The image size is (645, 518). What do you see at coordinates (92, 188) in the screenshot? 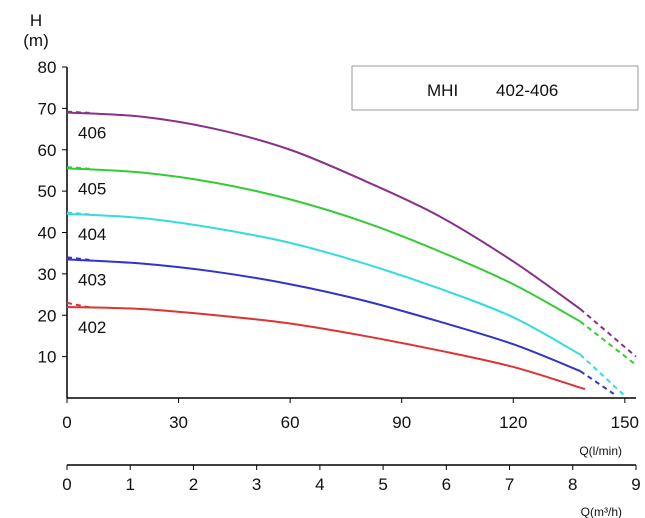
I see `series-405-label: 405` at bounding box center [92, 188].